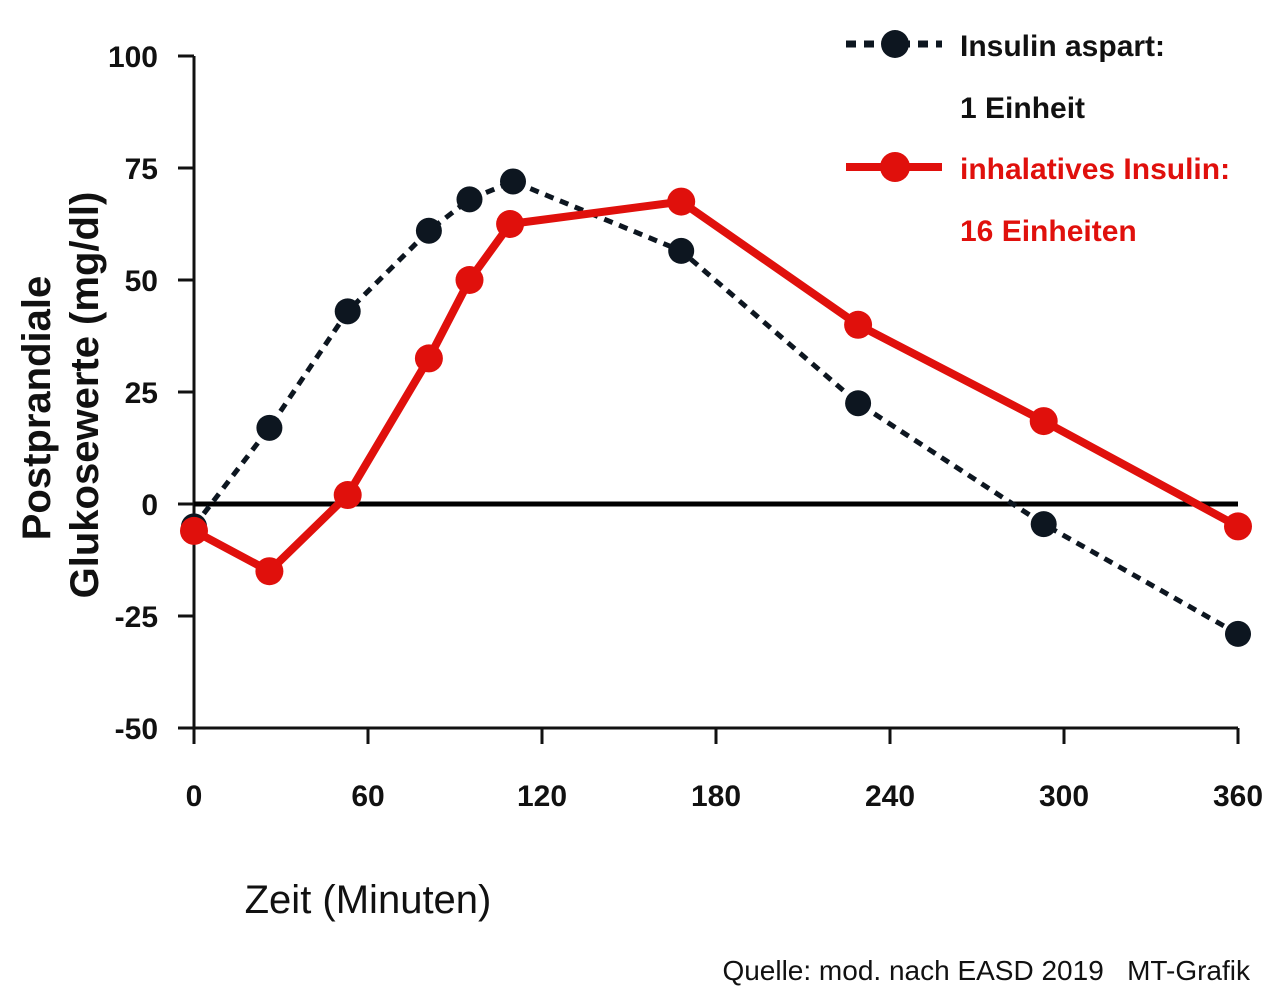  I want to click on x-axis-title: Zeit (Minuten), so click(368, 900).